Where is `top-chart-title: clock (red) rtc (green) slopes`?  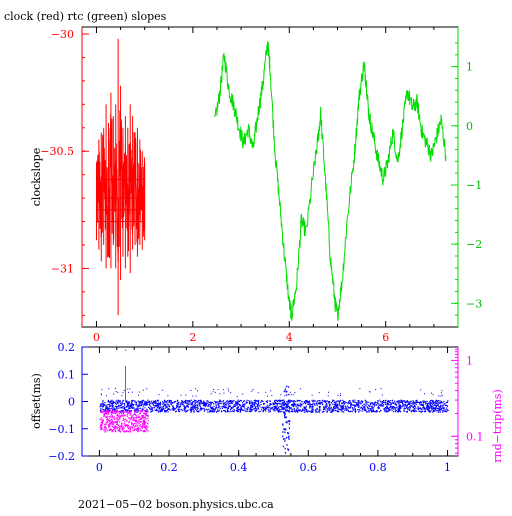 top-chart-title: clock (red) rtc (green) slopes is located at coordinates (85, 16).